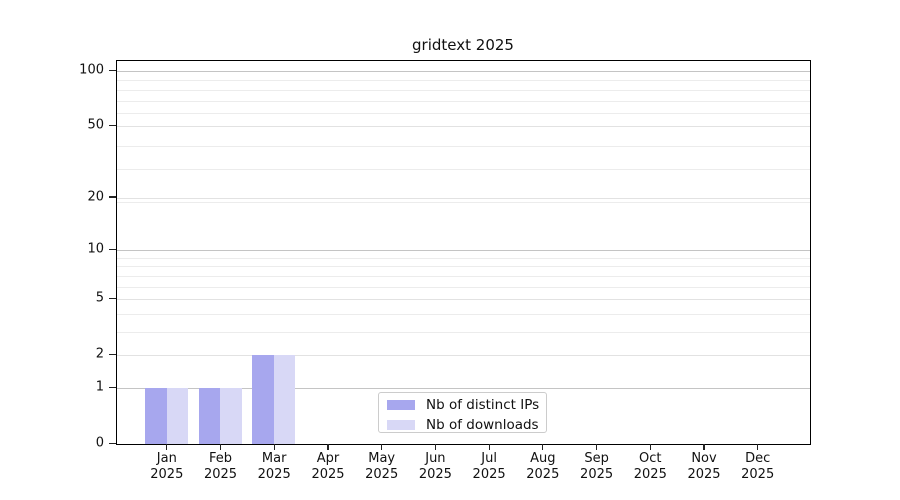 The width and height of the screenshot is (900, 500). Describe the element at coordinates (401, 405) in the screenshot. I see `legend-swatch-distinct-ips` at that location.